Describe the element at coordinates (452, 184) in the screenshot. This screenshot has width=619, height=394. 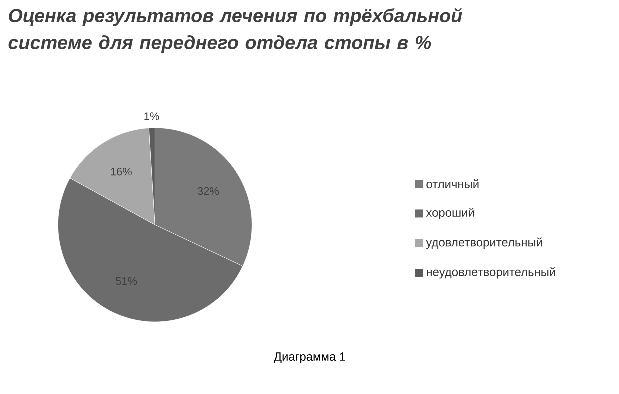
I see `legend-label: отличный` at that location.